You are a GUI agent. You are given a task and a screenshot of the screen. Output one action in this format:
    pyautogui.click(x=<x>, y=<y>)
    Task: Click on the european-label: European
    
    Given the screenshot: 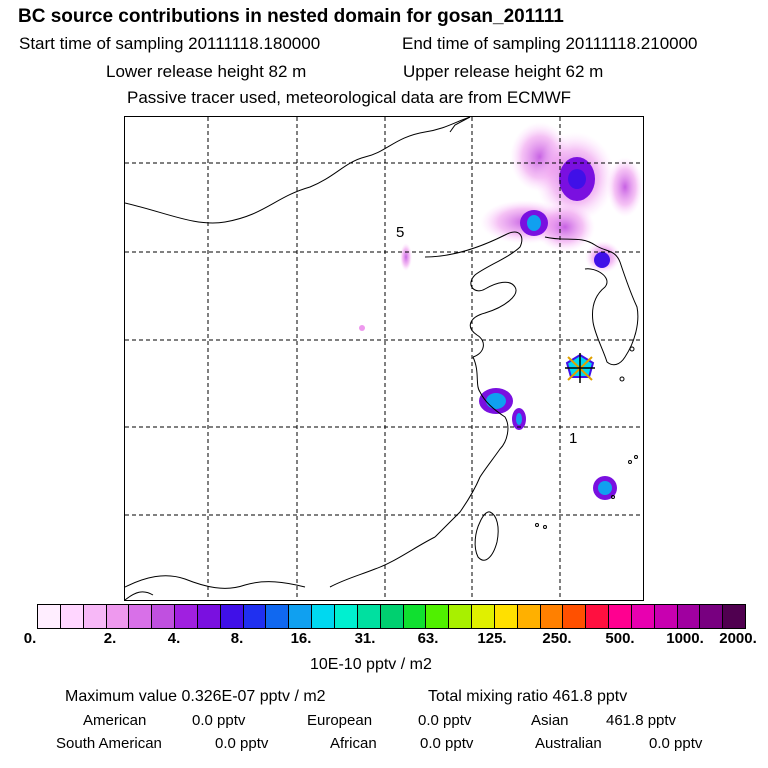 What is the action you would take?
    pyautogui.click(x=340, y=720)
    